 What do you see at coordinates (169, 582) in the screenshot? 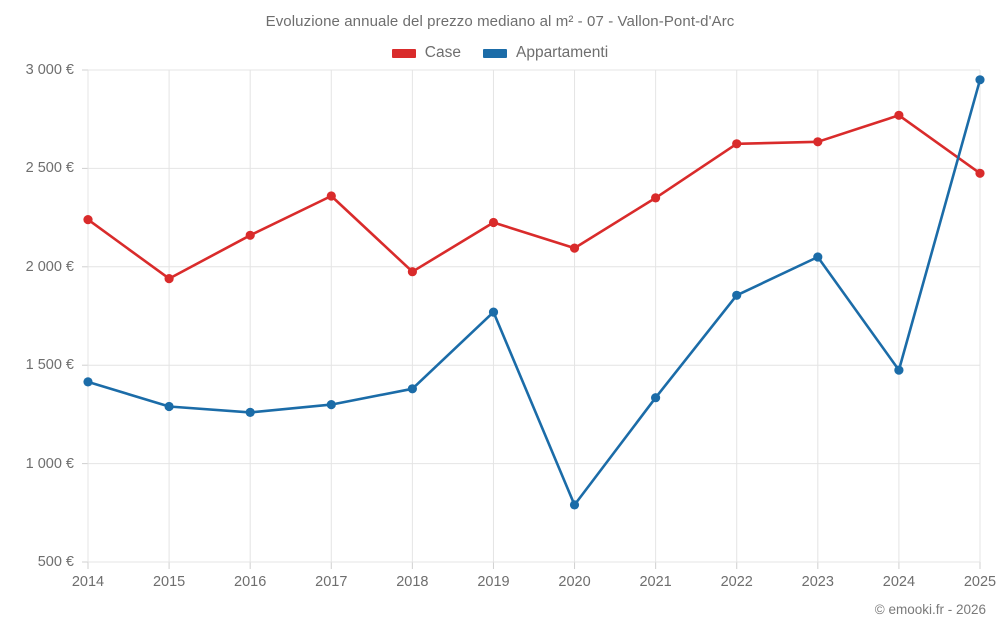
I see `x-axis-label: 2015` at bounding box center [169, 582].